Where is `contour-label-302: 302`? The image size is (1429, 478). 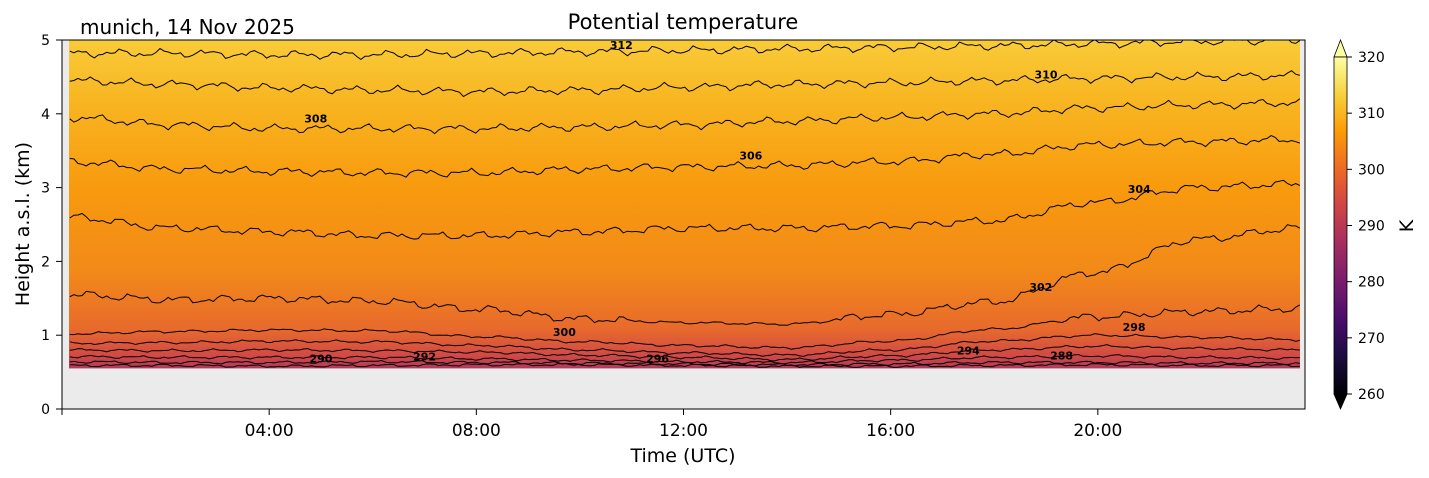 contour-label-302: 302 is located at coordinates (1040, 287).